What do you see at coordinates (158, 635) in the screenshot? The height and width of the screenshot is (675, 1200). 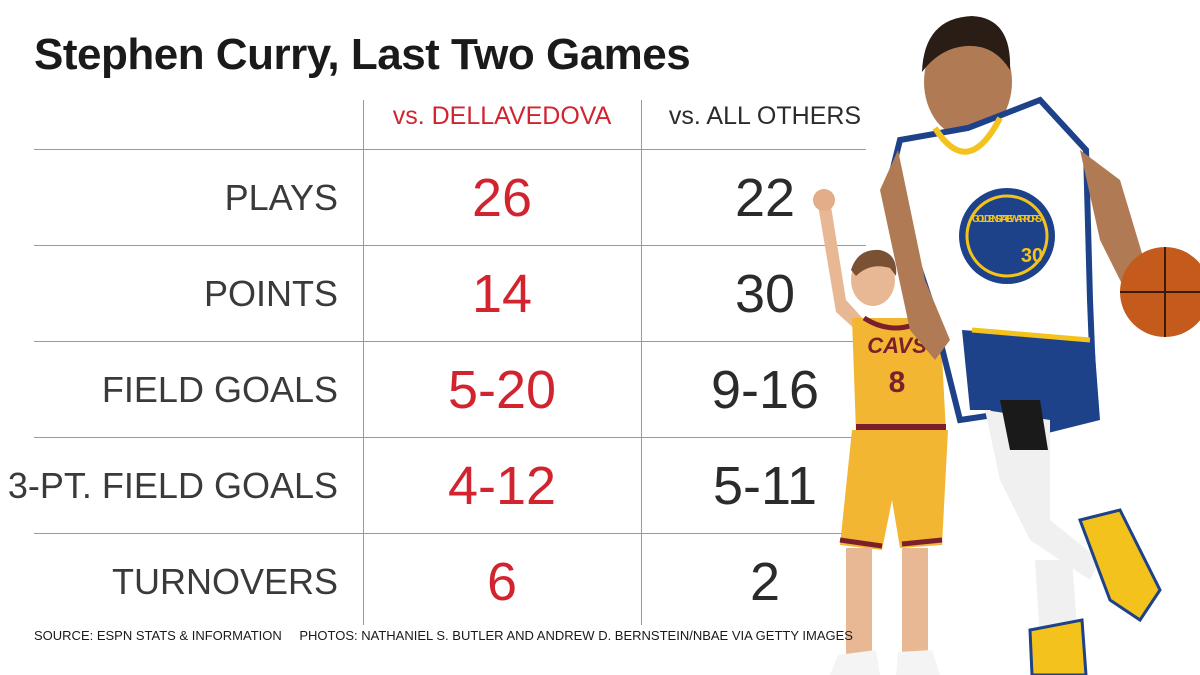 I see `source-credit: SOURCE: ESPN STATS & INFORMATION` at bounding box center [158, 635].